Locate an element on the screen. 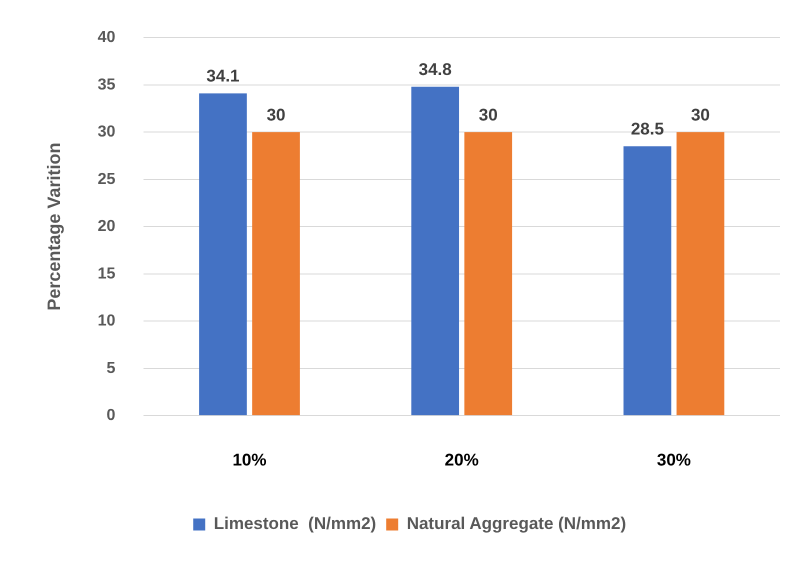 Image resolution: width=800 pixels, height=563 pixels. y-tick-label: 5 is located at coordinates (111, 368).